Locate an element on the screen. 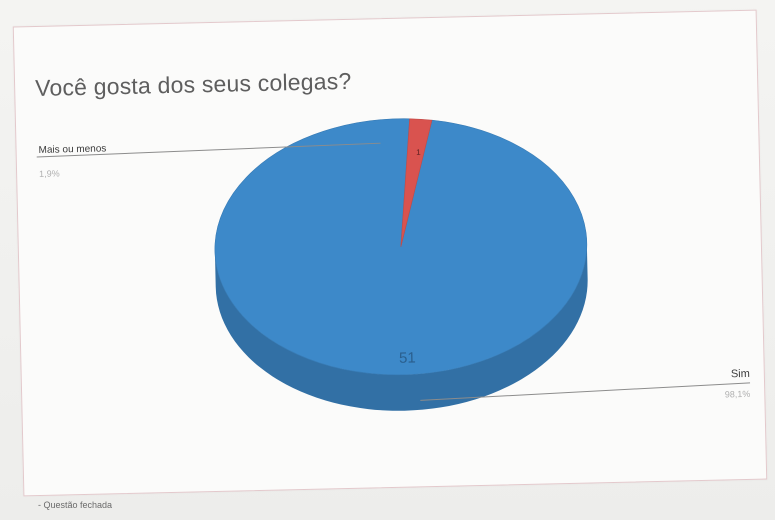 This screenshot has width=775, height=520. slice-value-label: 51 is located at coordinates (407, 357).